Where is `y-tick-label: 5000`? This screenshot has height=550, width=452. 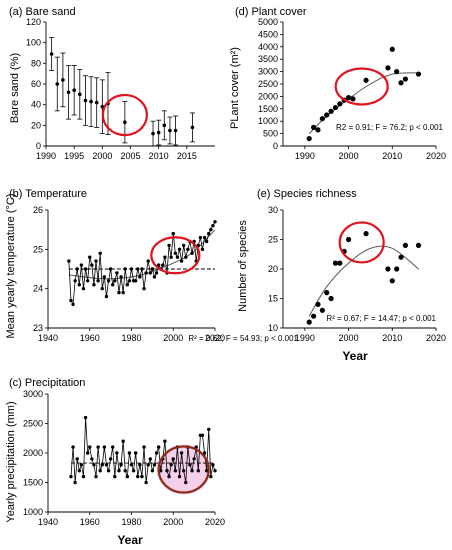 y-tick-label: 5000 is located at coordinates (268, 22).